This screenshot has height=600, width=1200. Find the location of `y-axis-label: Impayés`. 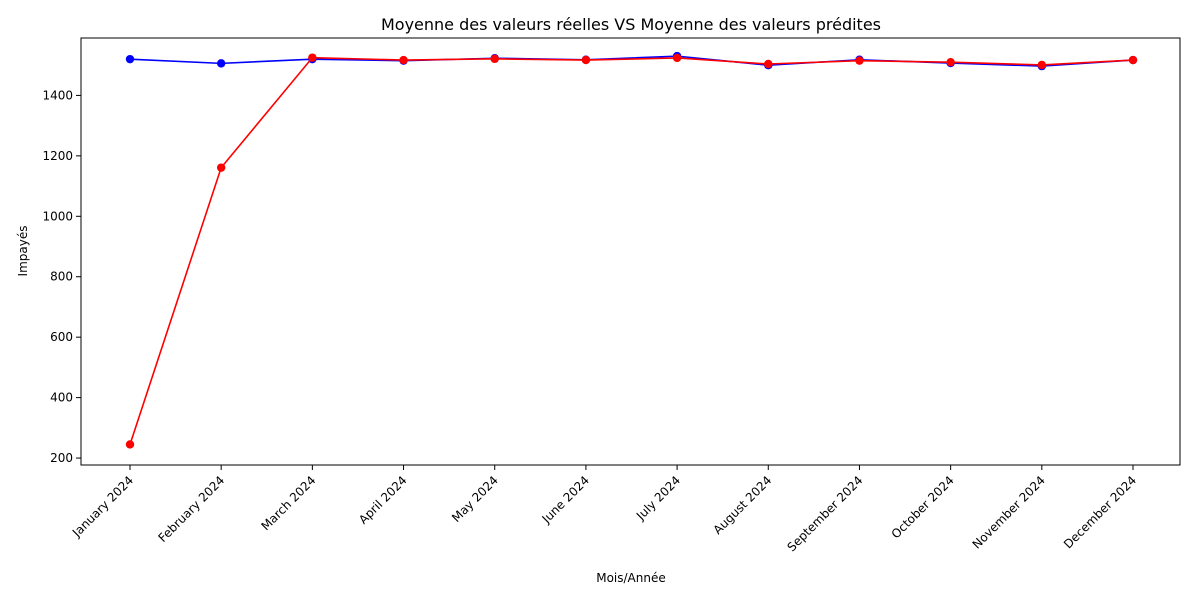

y-axis-label: Impayés is located at coordinates (23, 251).